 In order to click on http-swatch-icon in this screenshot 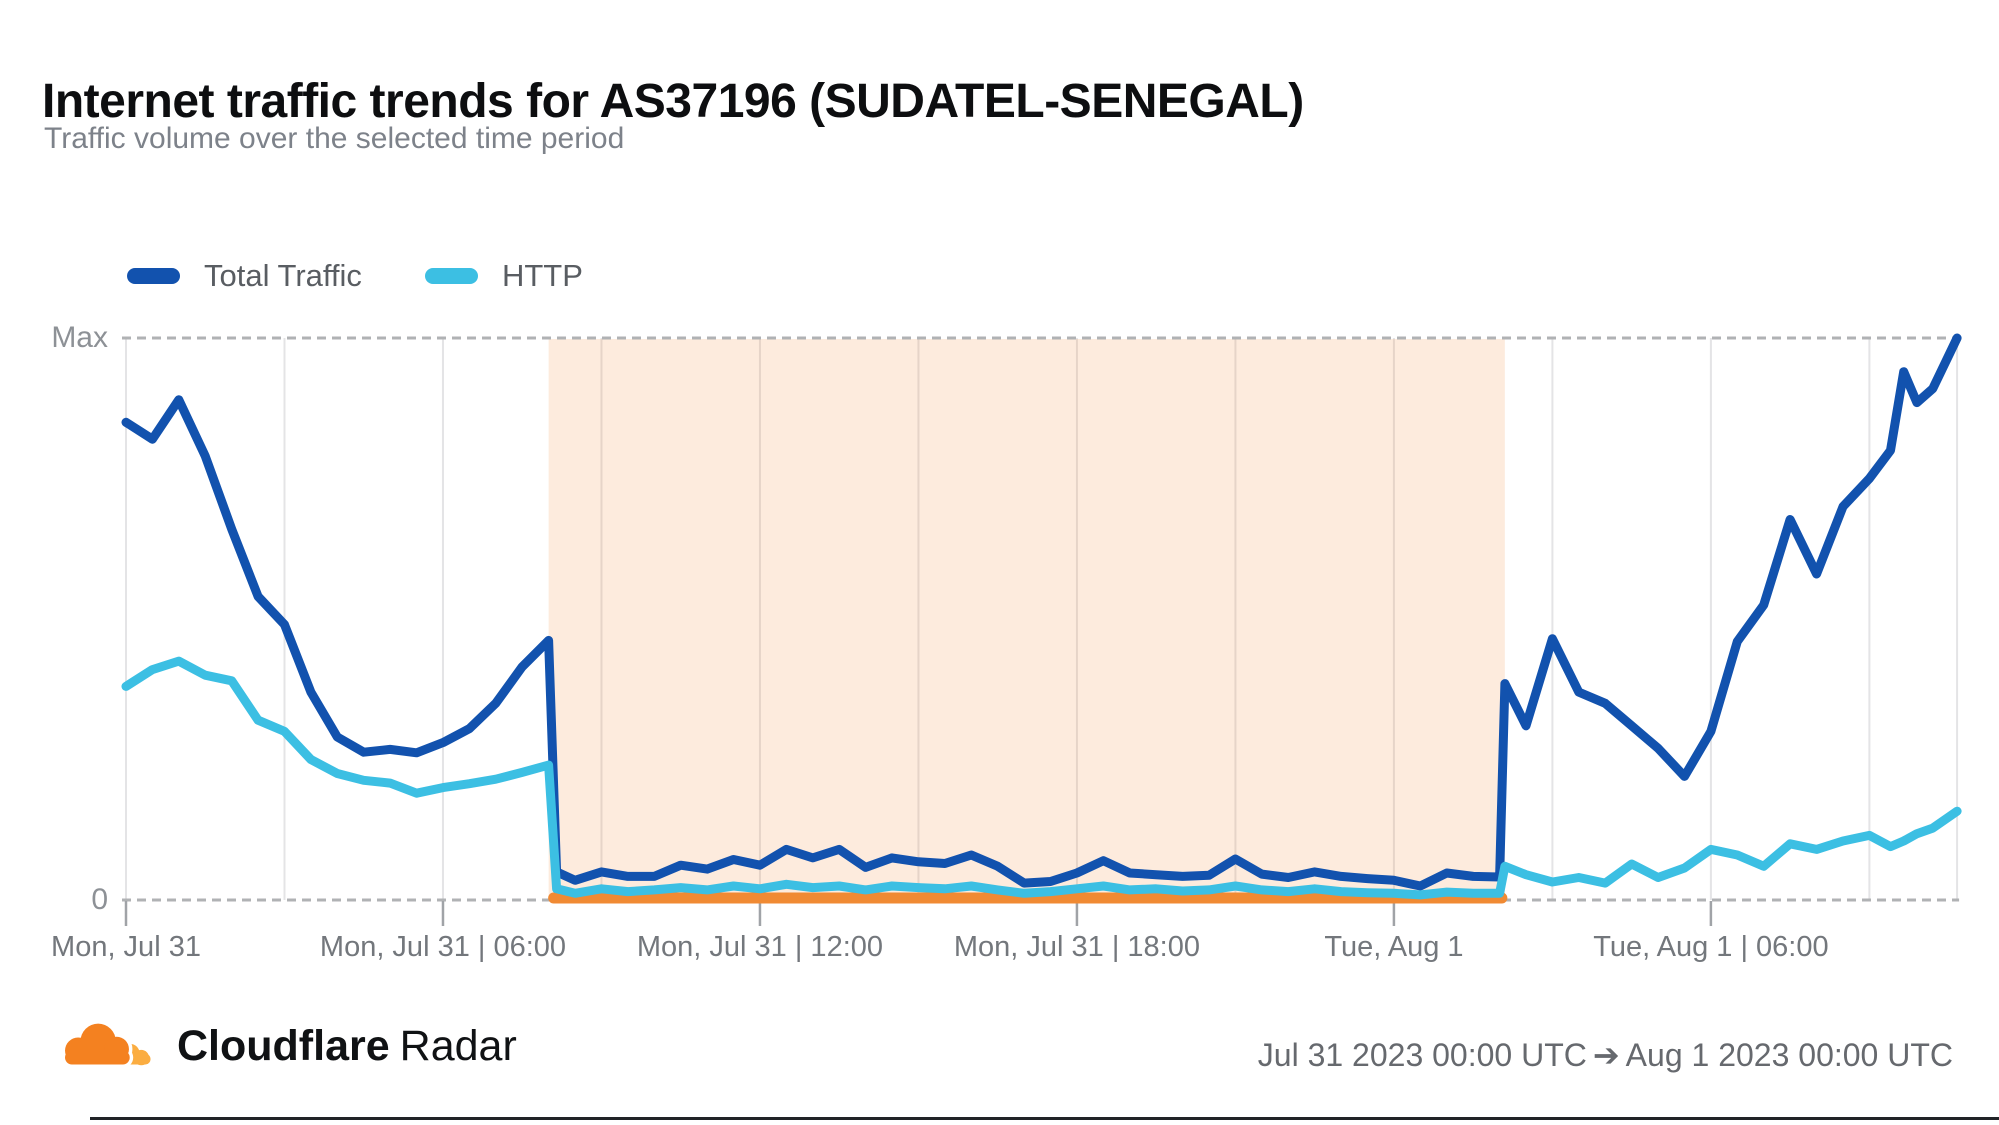, I will do `click(451, 276)`.